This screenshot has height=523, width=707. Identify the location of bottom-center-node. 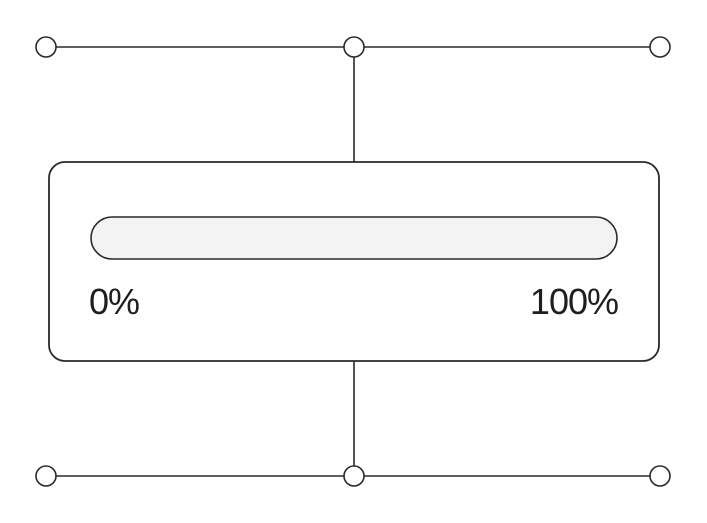
(354, 476).